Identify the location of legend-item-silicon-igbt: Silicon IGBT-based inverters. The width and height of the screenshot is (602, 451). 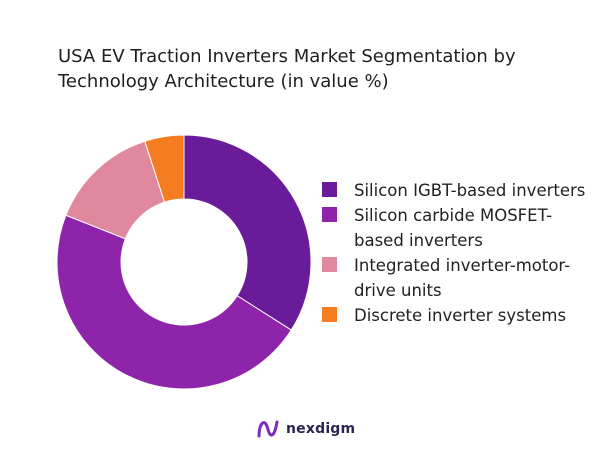
(459, 190).